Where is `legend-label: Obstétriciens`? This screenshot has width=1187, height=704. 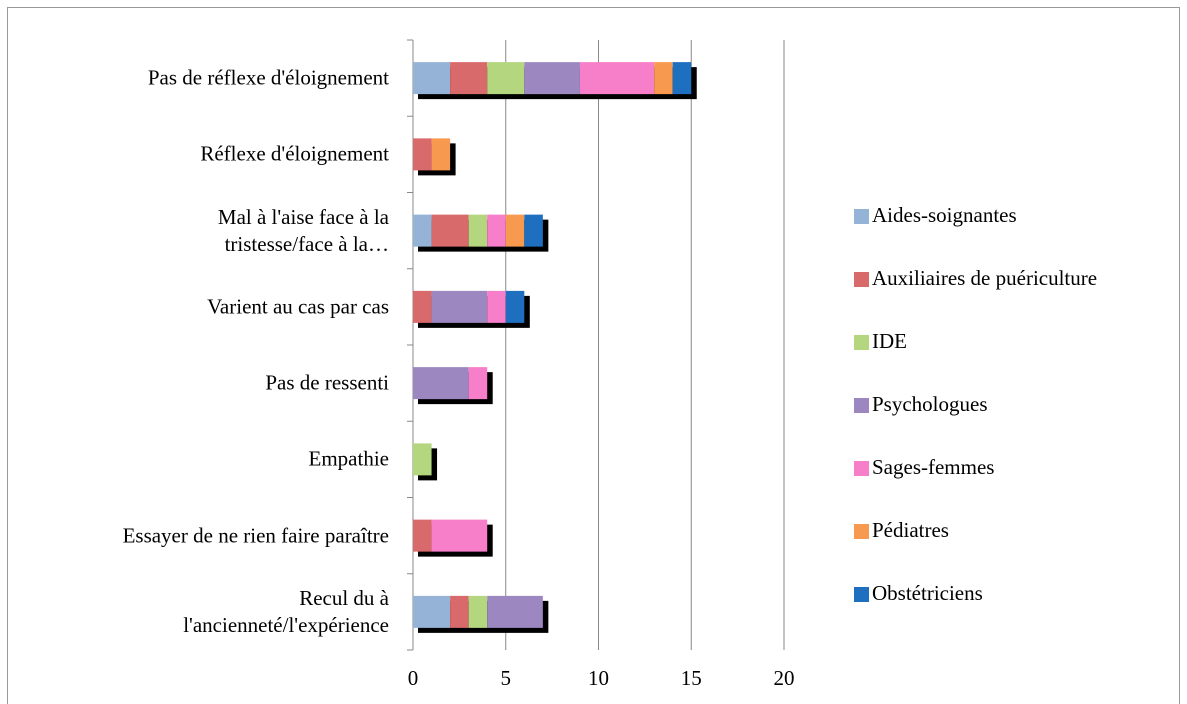
legend-label: Obstétriciens is located at coordinates (927, 593).